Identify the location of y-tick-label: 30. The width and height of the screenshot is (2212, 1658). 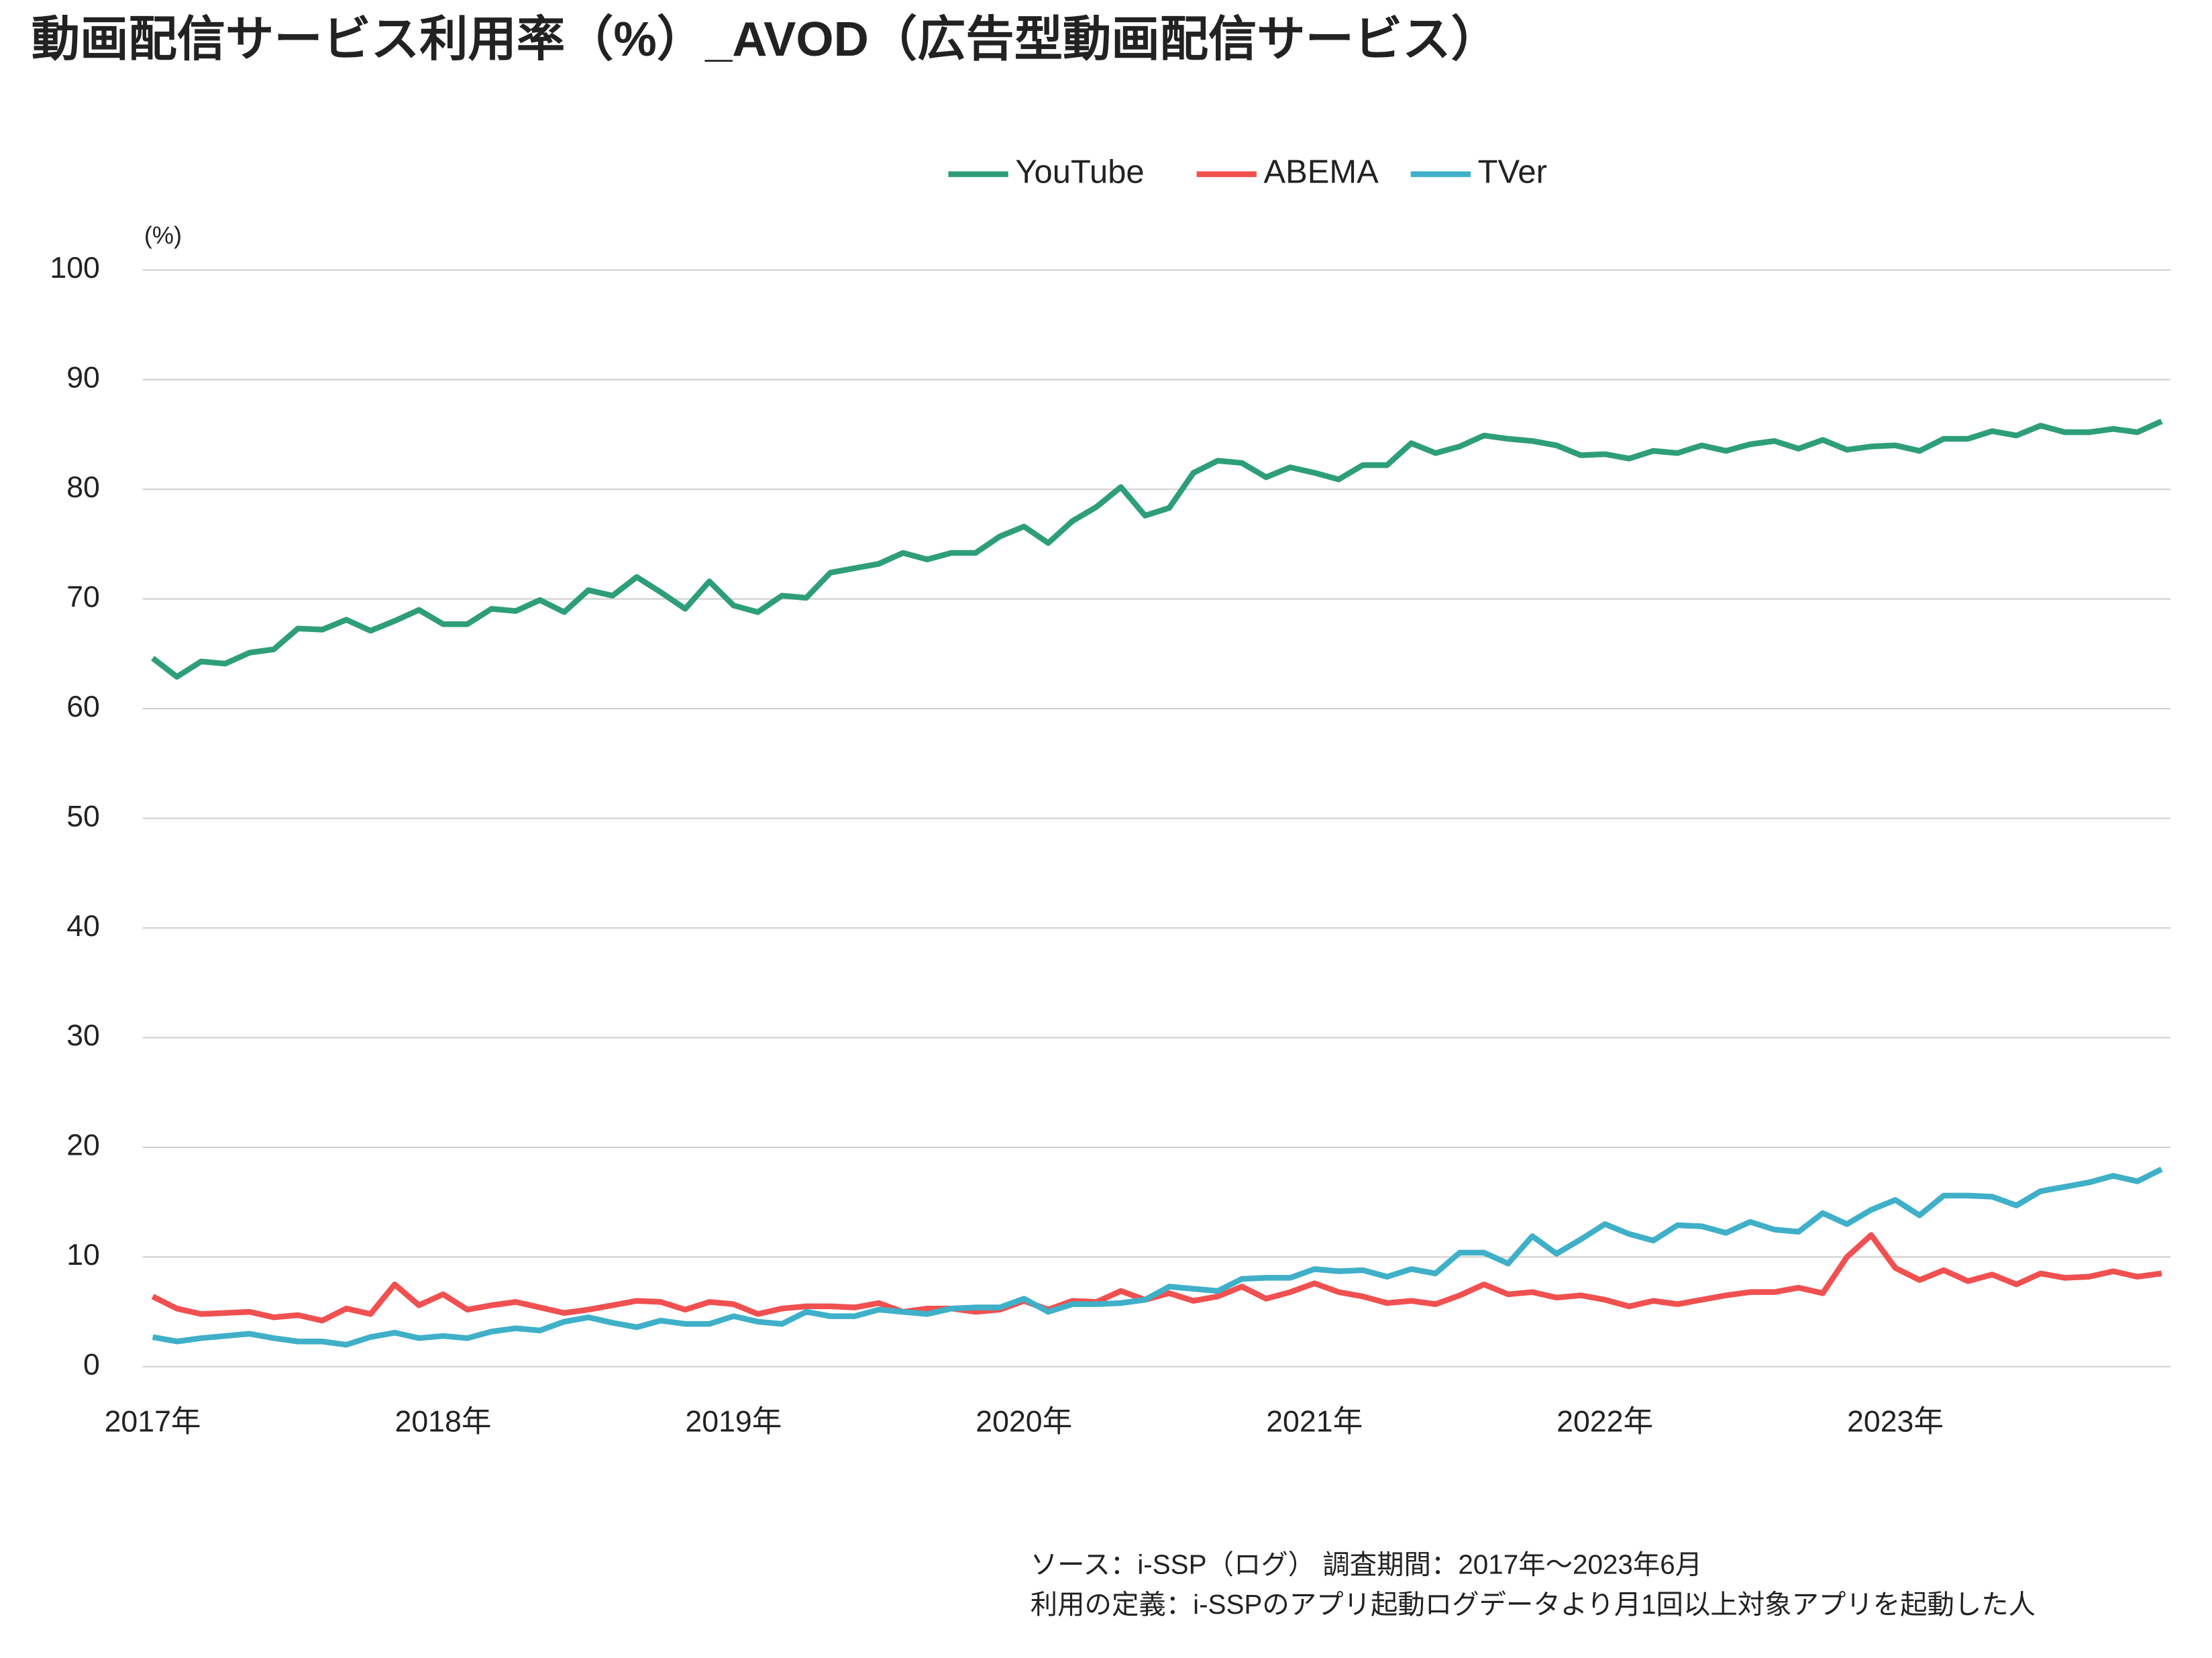
(83, 1035).